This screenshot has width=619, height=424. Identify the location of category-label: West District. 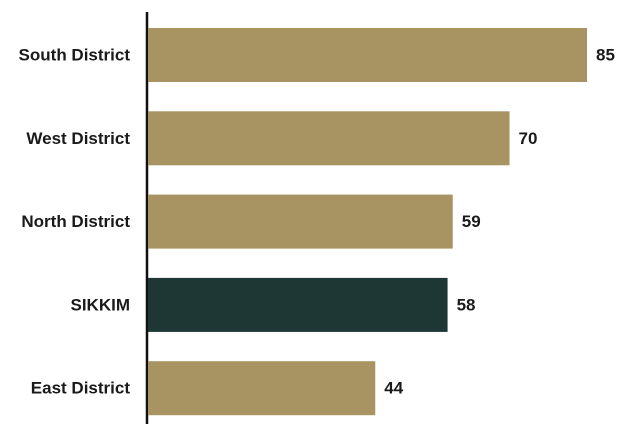
(78, 138).